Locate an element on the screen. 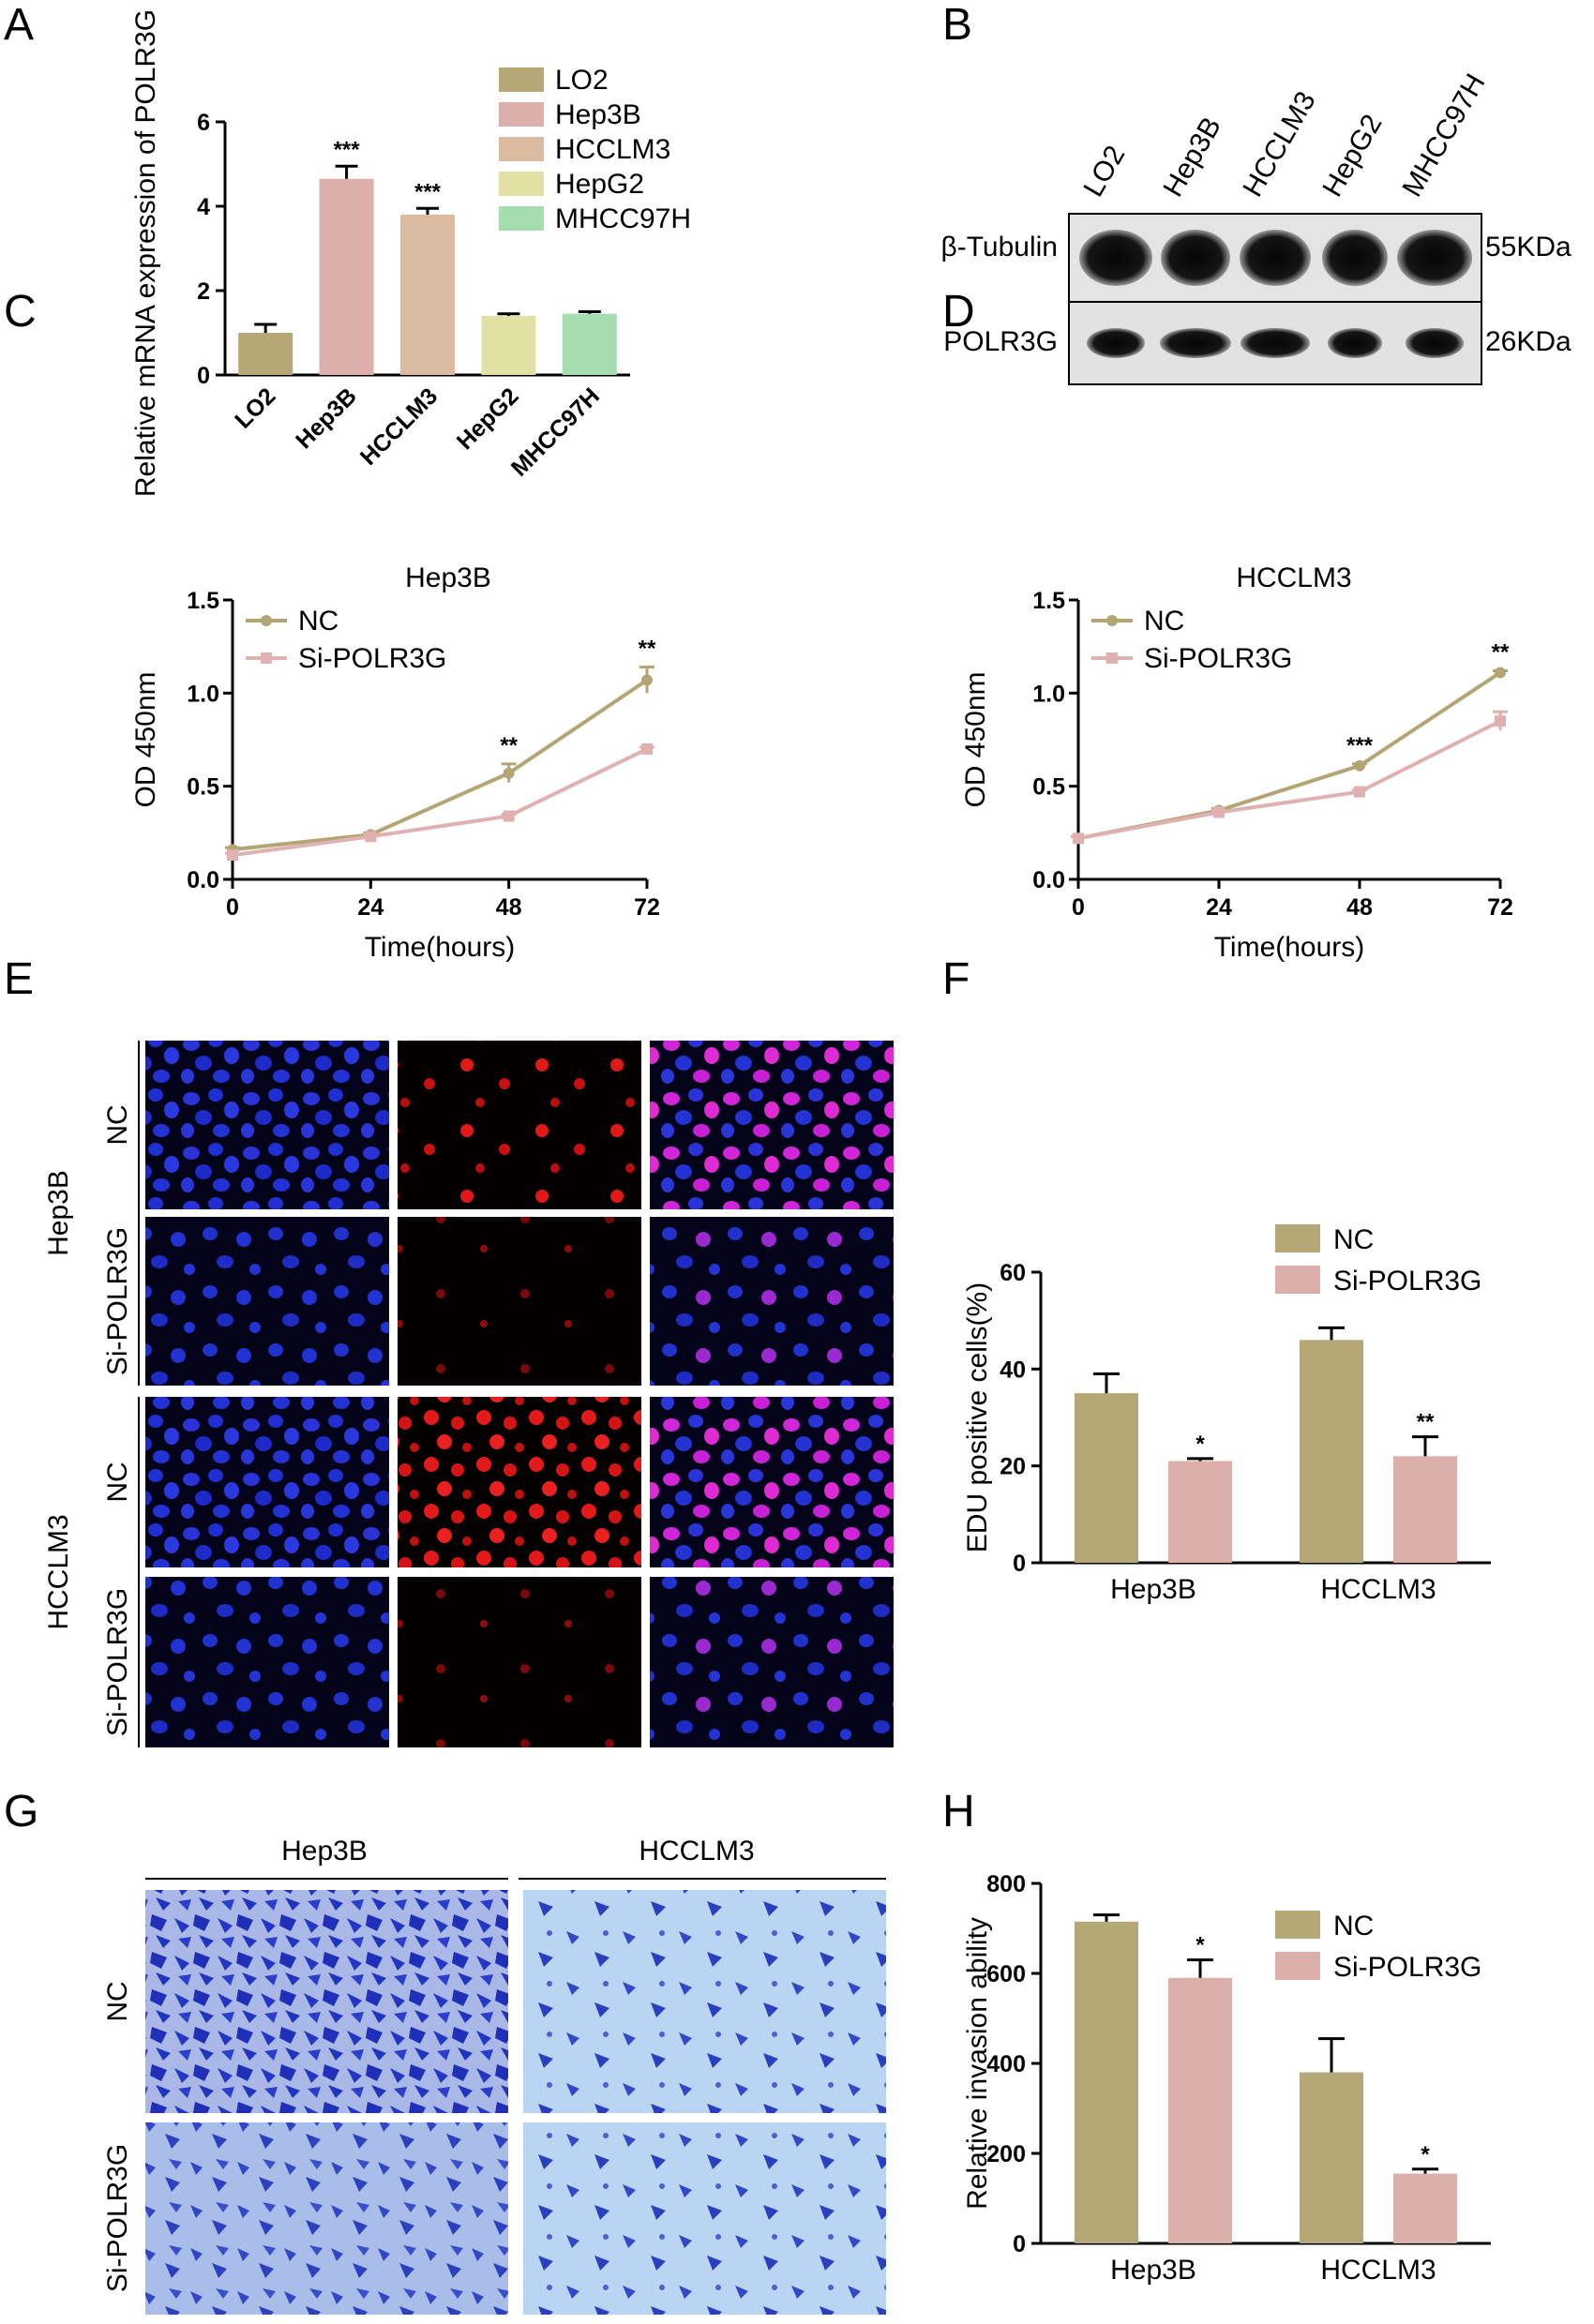 Image resolution: width=1594 pixels, height=2324 pixels. chart-a-y-tick-label: 6 is located at coordinates (204, 123).